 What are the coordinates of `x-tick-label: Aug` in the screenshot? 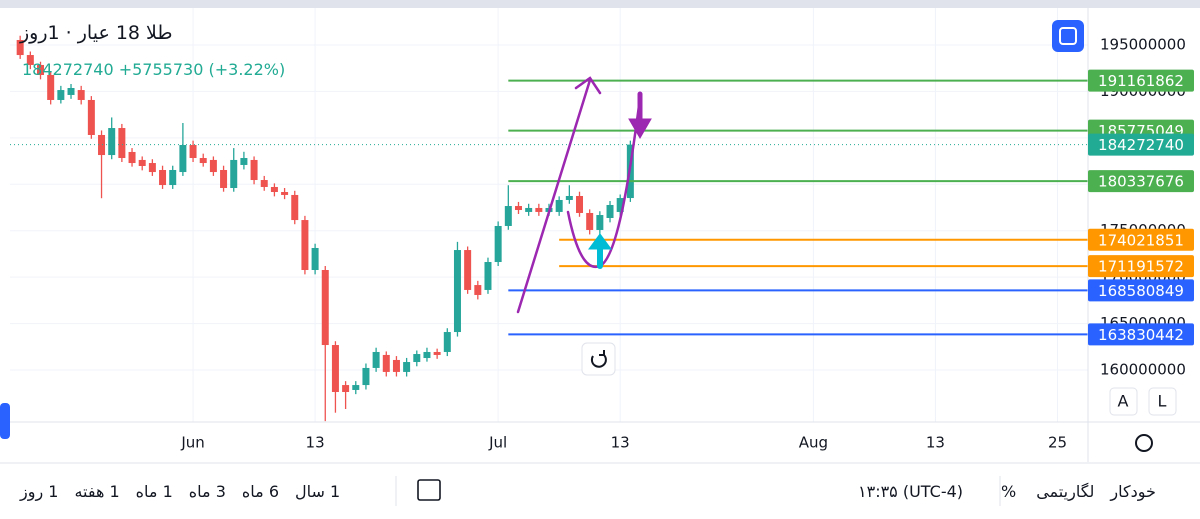 It's located at (813, 443).